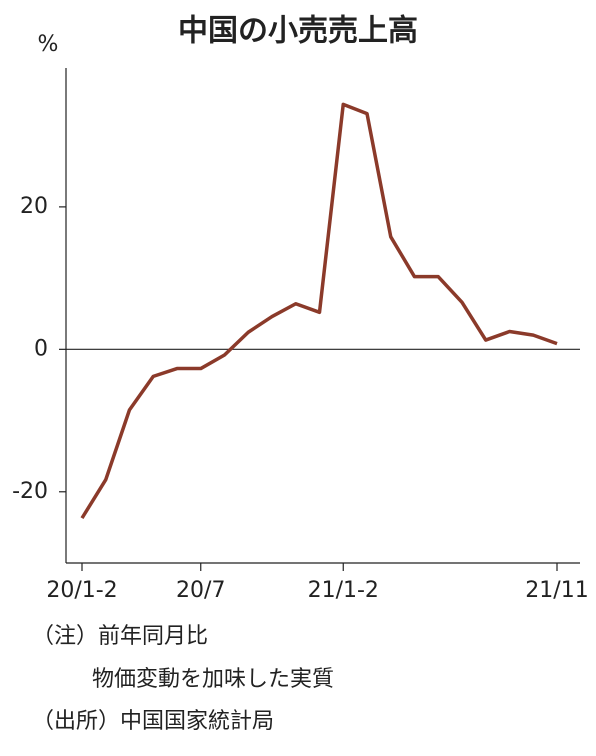 This screenshot has width=596, height=756. I want to click on note: （注）前年同月比, so click(120, 636).